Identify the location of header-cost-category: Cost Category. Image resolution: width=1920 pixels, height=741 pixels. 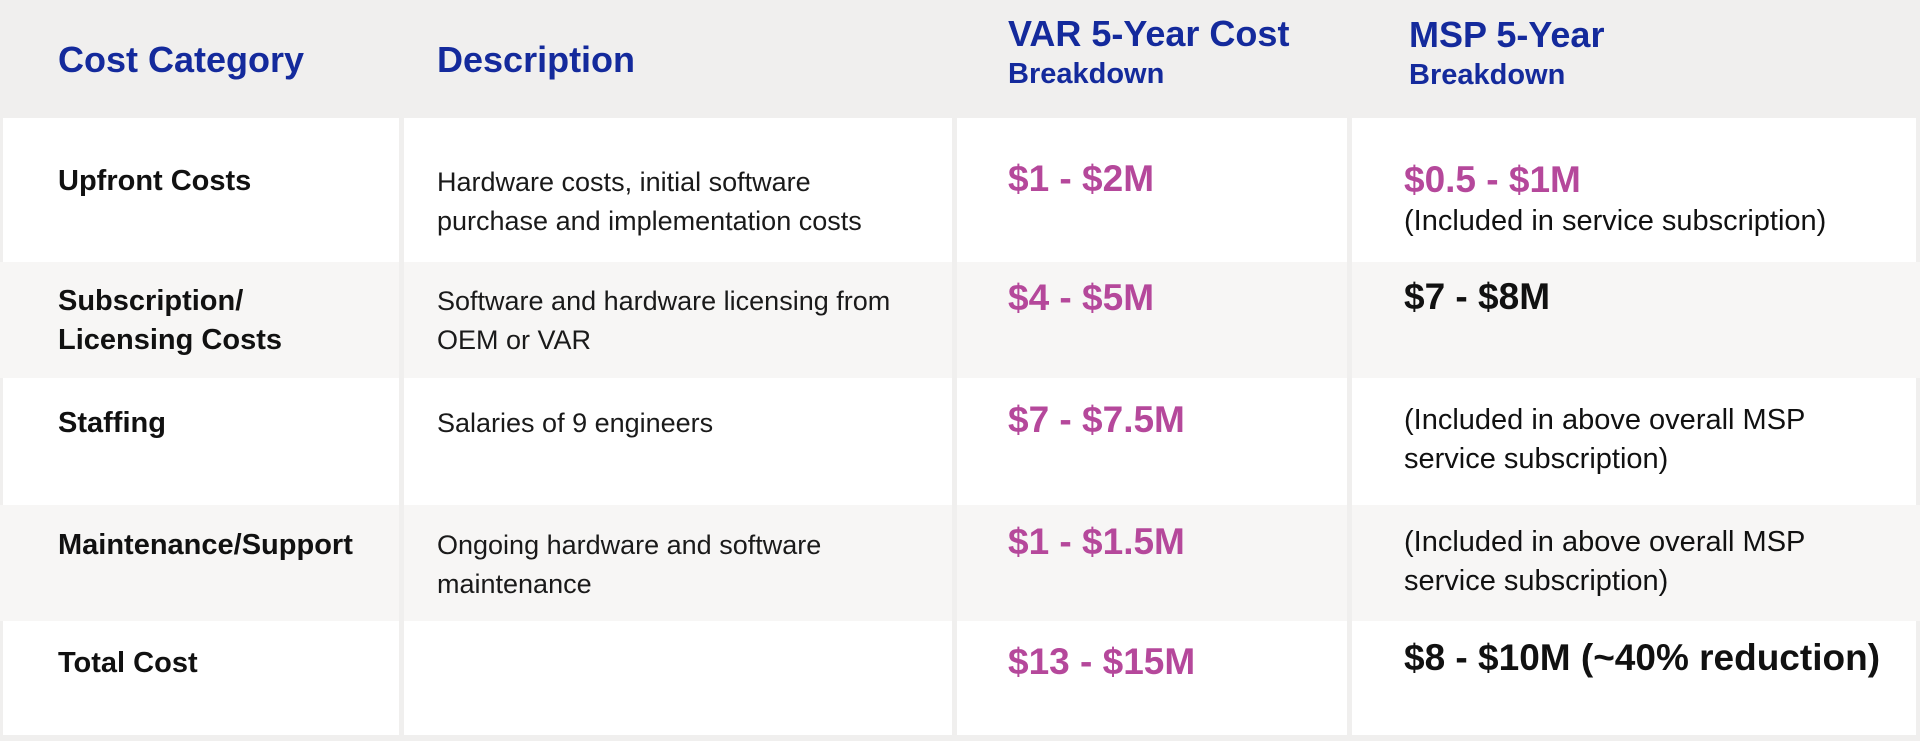
(181, 59).